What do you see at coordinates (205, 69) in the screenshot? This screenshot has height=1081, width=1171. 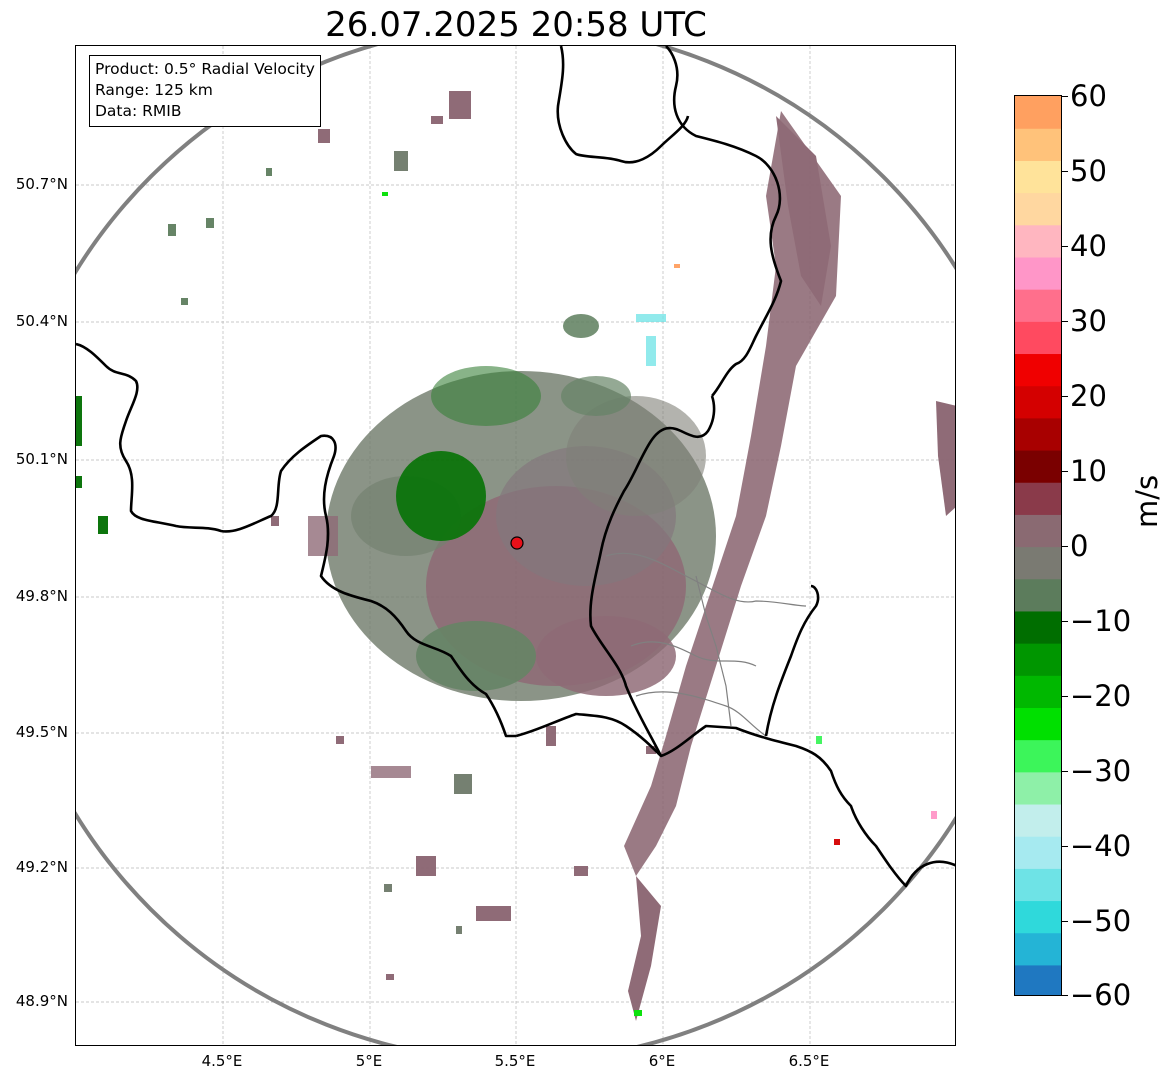 I see `info-product: Product: 0.5° Radial Velocity` at bounding box center [205, 69].